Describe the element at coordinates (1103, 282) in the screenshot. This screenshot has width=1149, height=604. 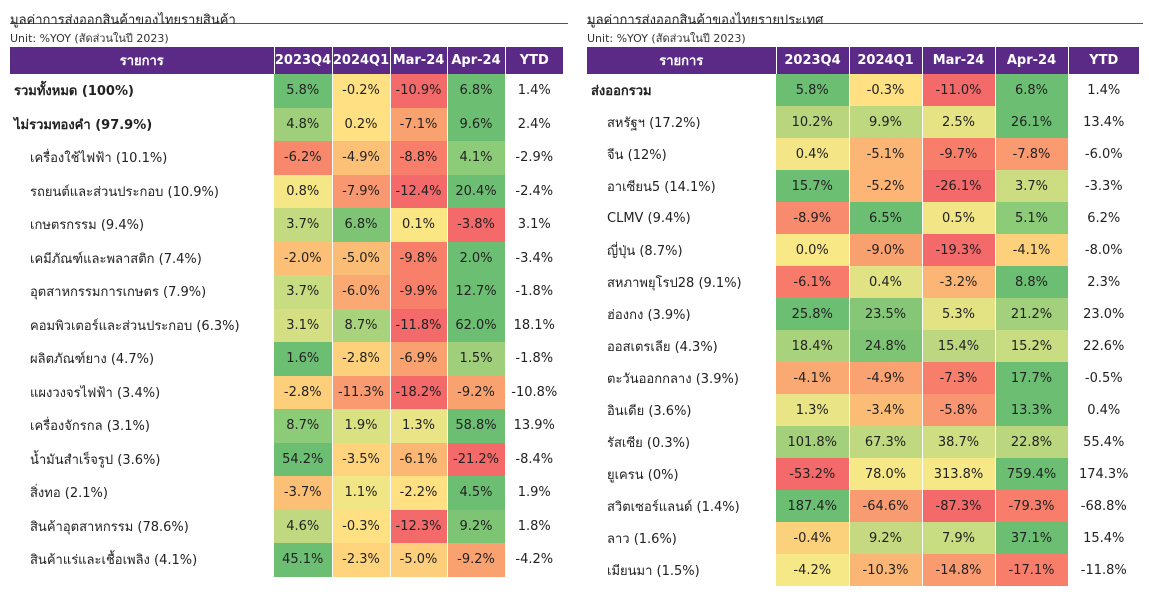
I see `ytd-cell: 2.3%` at that location.